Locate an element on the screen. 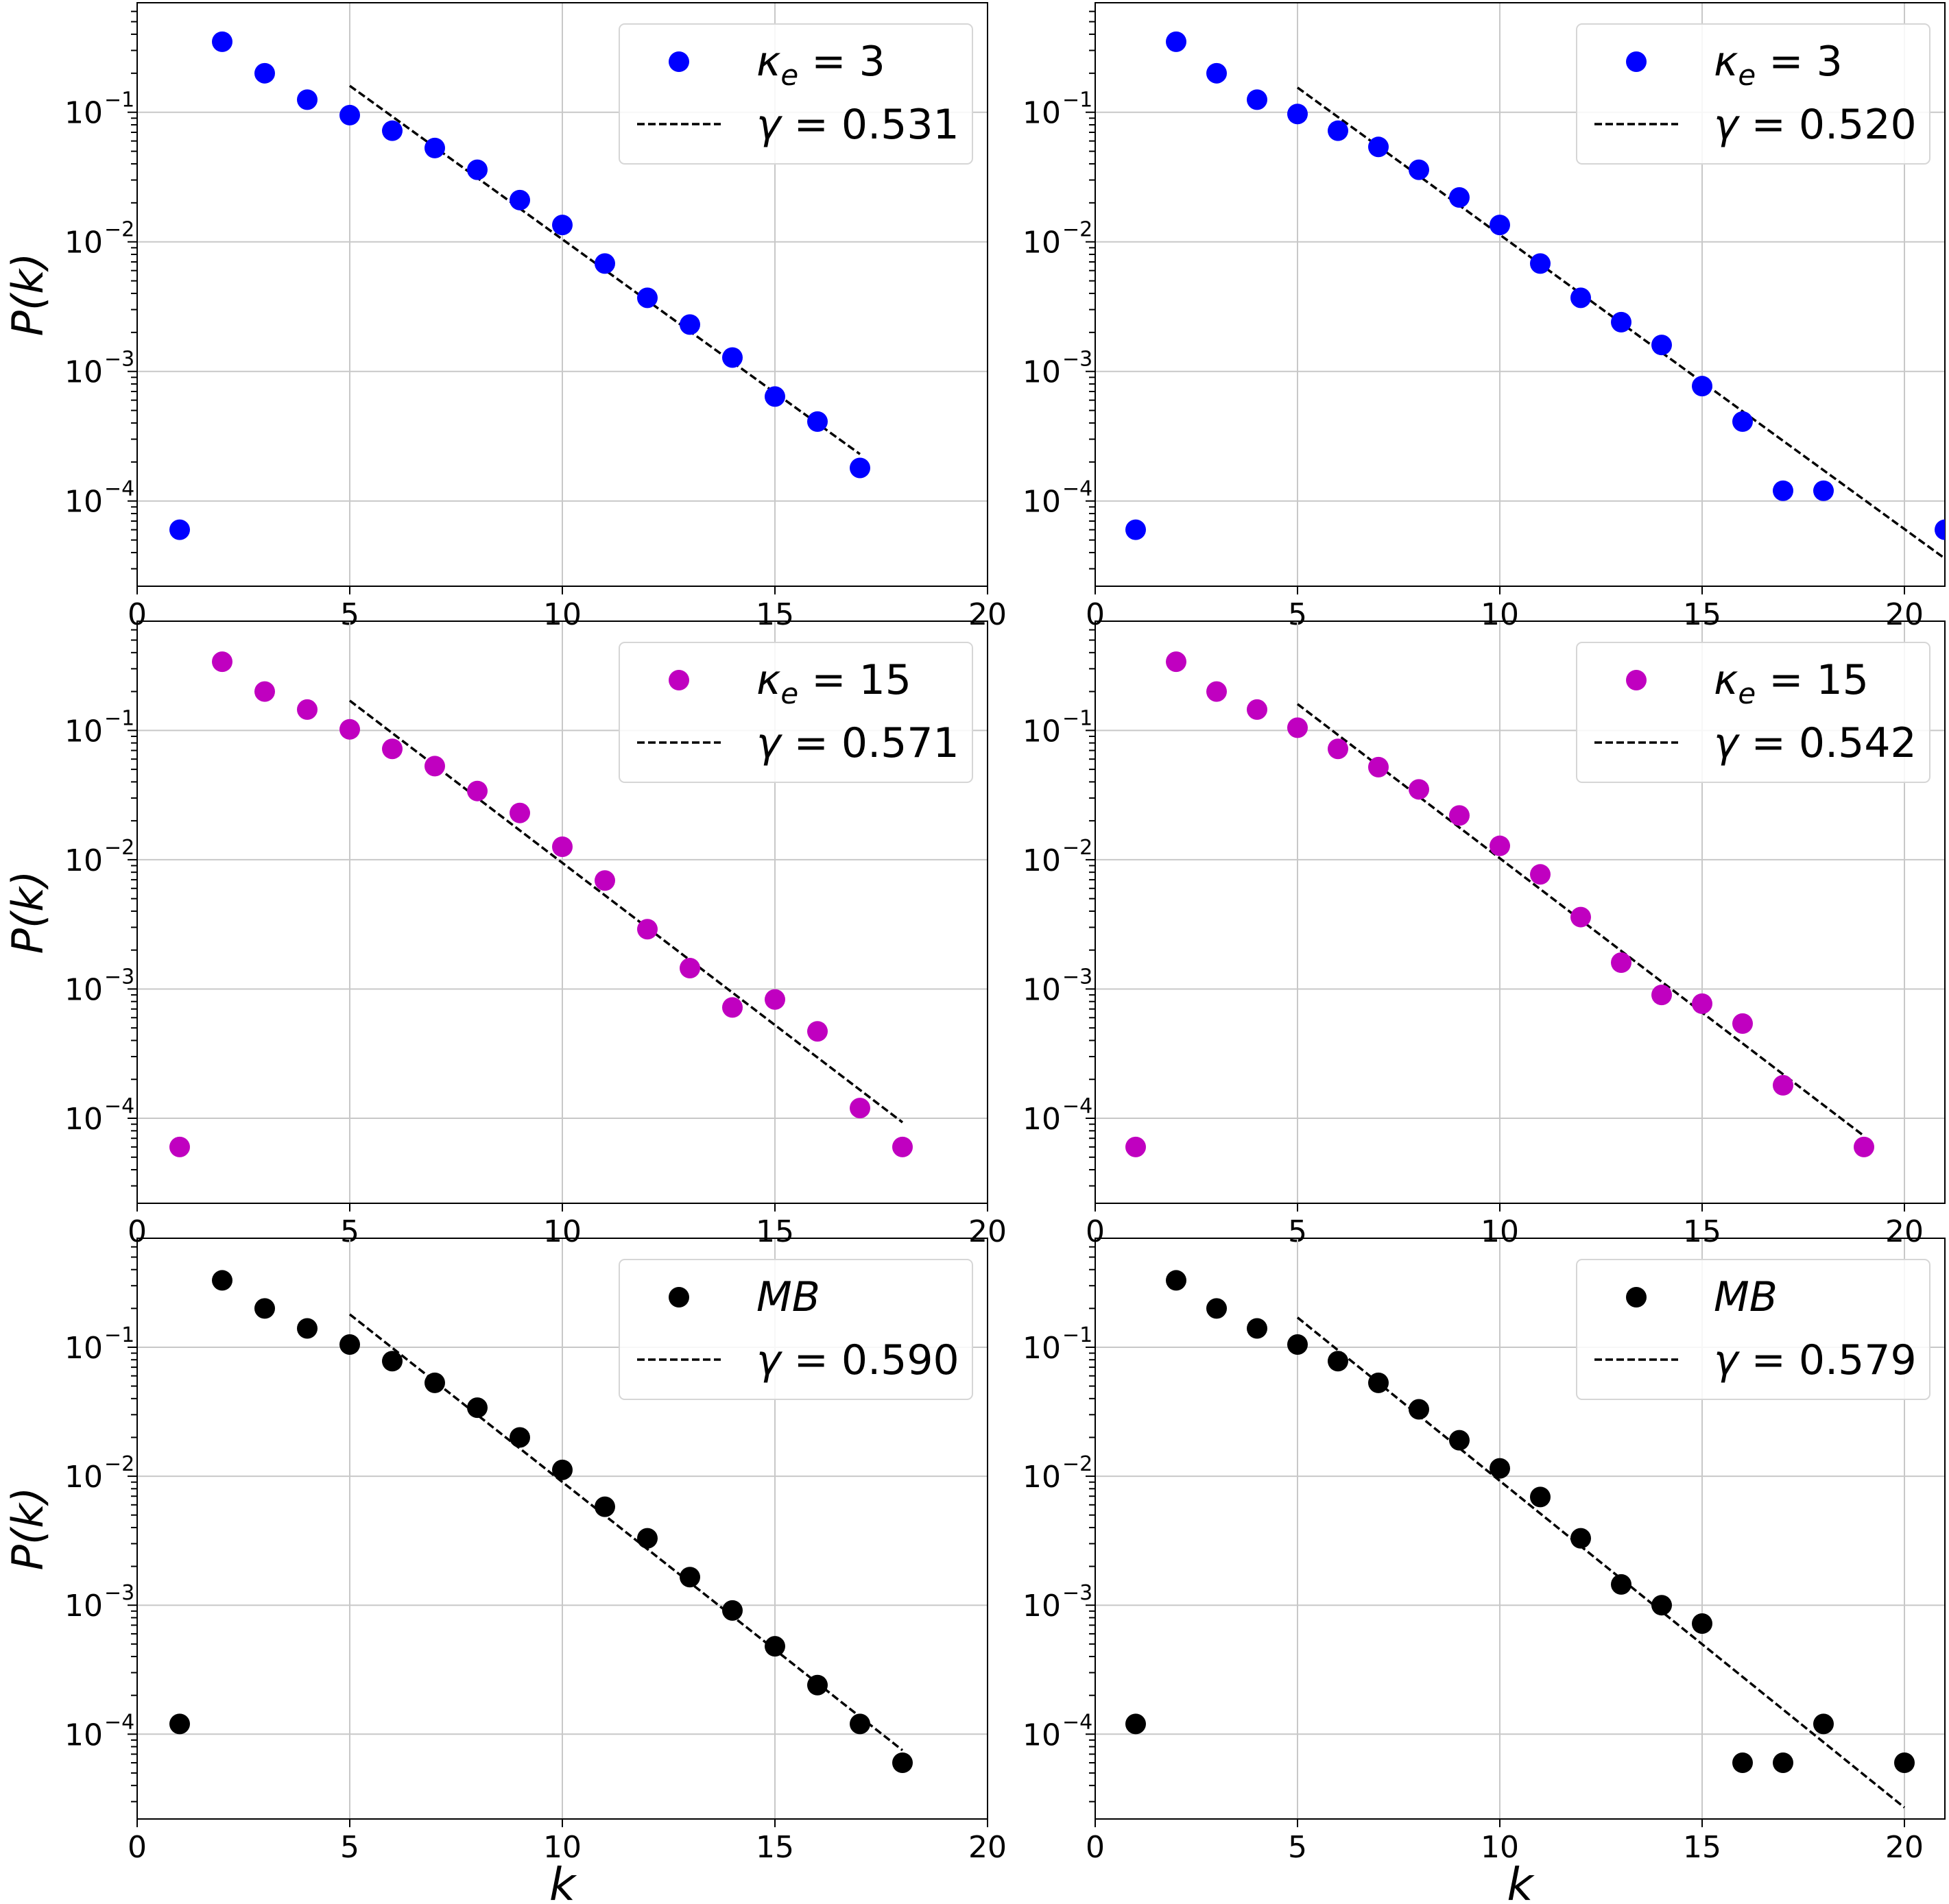 The image size is (1949, 1904). legend: κe = 3 γ = 0.531 is located at coordinates (796, 94).